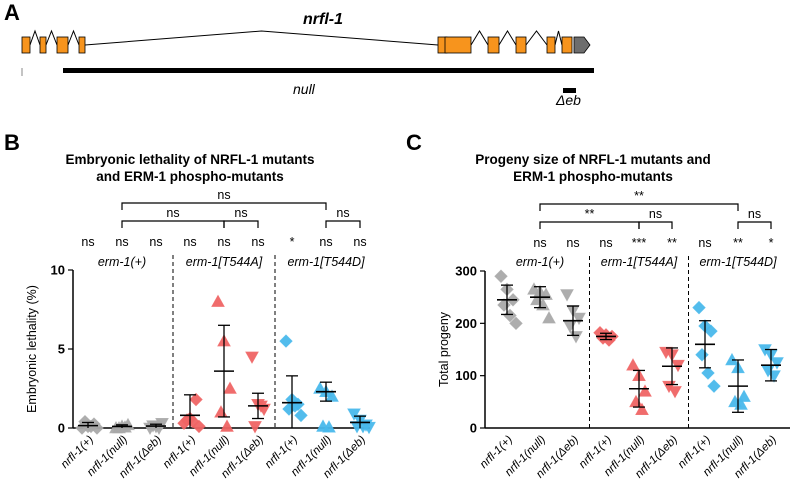 The height and width of the screenshot is (501, 803). I want to click on y-axis-label: Embryonic lethality (%), so click(32, 349).